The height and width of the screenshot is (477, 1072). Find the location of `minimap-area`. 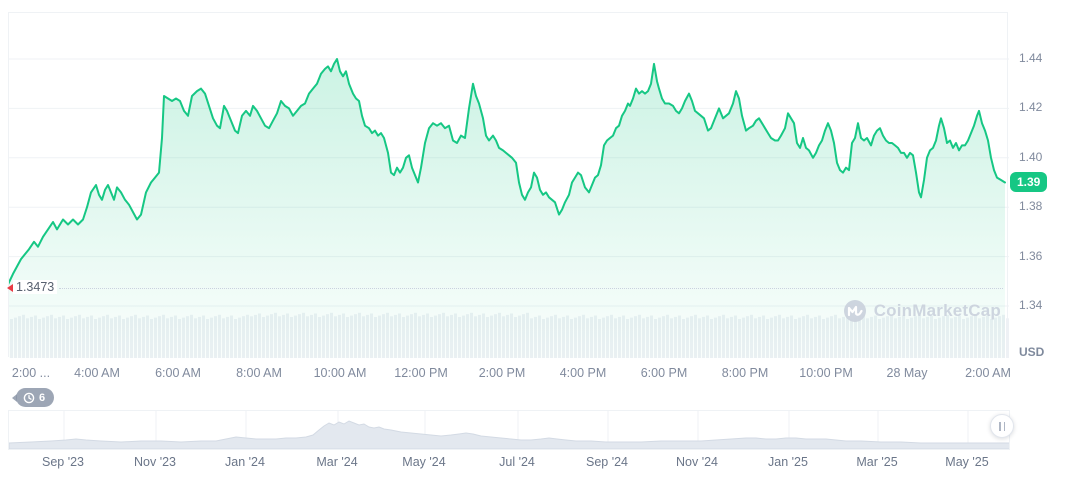

minimap-area is located at coordinates (510, 435).